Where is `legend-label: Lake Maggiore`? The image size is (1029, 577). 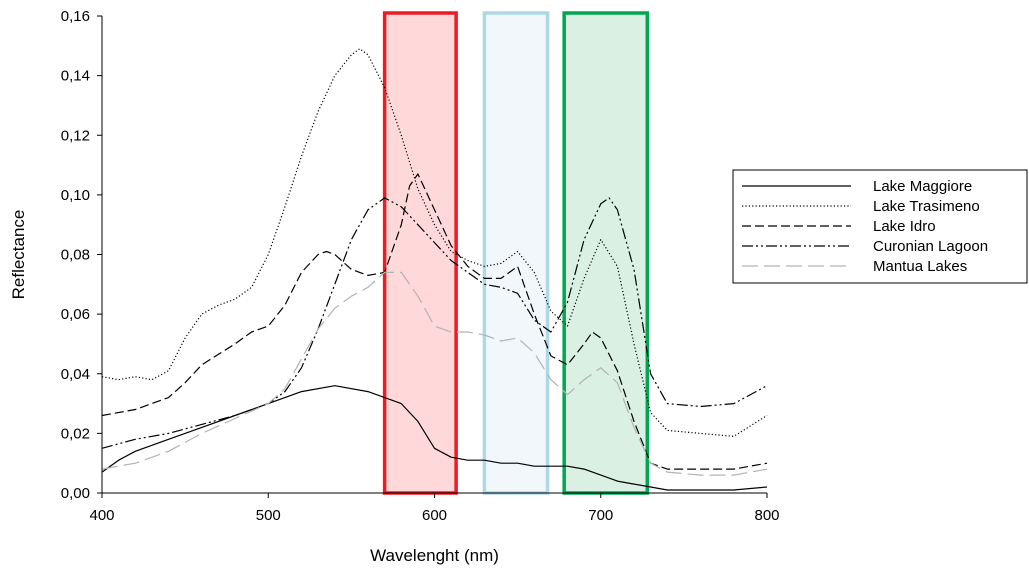 legend-label: Lake Maggiore is located at coordinates (922, 186).